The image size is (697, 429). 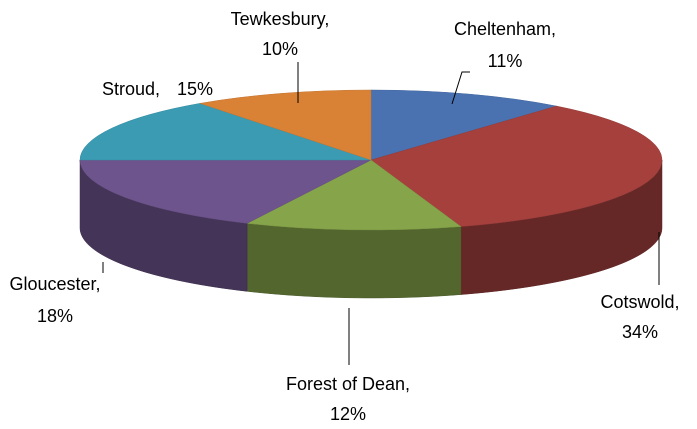 What do you see at coordinates (280, 19) in the screenshot?
I see `data-label-category: Tewkesbury,` at bounding box center [280, 19].